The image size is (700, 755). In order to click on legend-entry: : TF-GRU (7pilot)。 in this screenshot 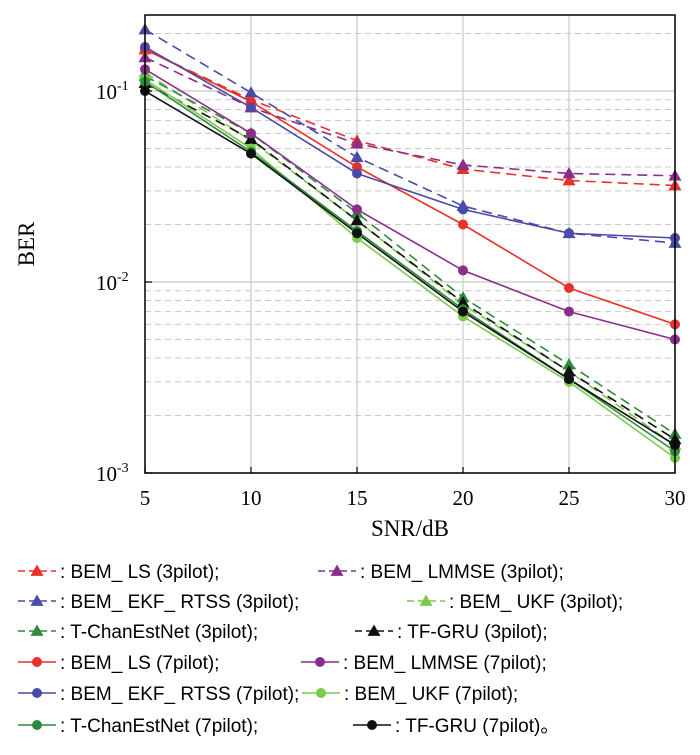, I will do `click(477, 726)`.